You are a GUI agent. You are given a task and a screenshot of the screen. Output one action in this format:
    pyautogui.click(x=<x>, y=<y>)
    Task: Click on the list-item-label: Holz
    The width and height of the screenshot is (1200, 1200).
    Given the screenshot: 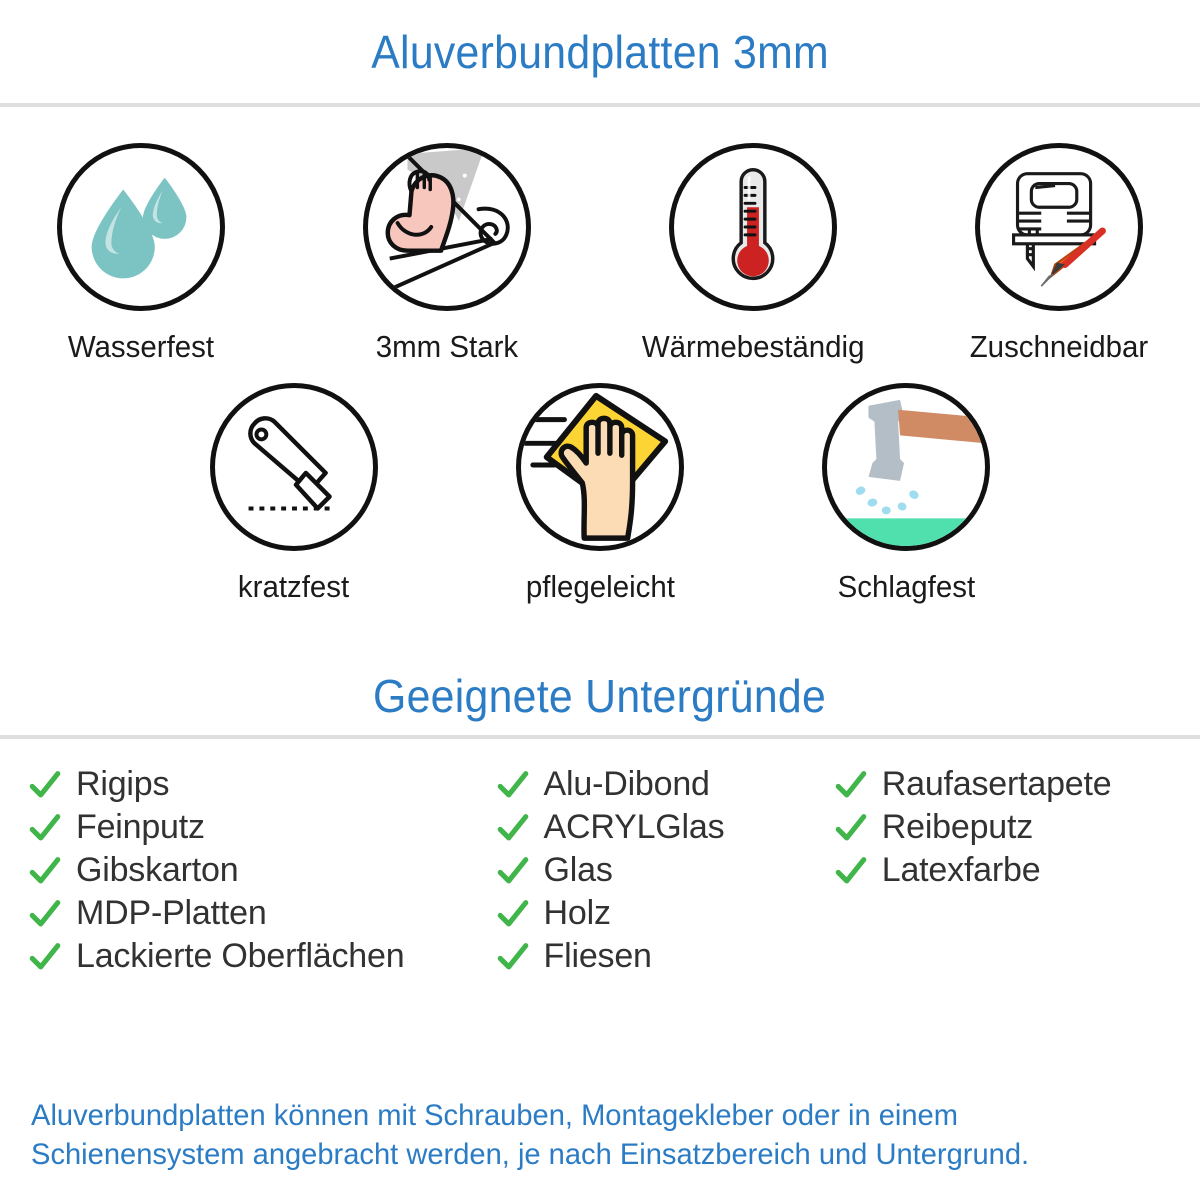 What is the action you would take?
    pyautogui.click(x=577, y=913)
    